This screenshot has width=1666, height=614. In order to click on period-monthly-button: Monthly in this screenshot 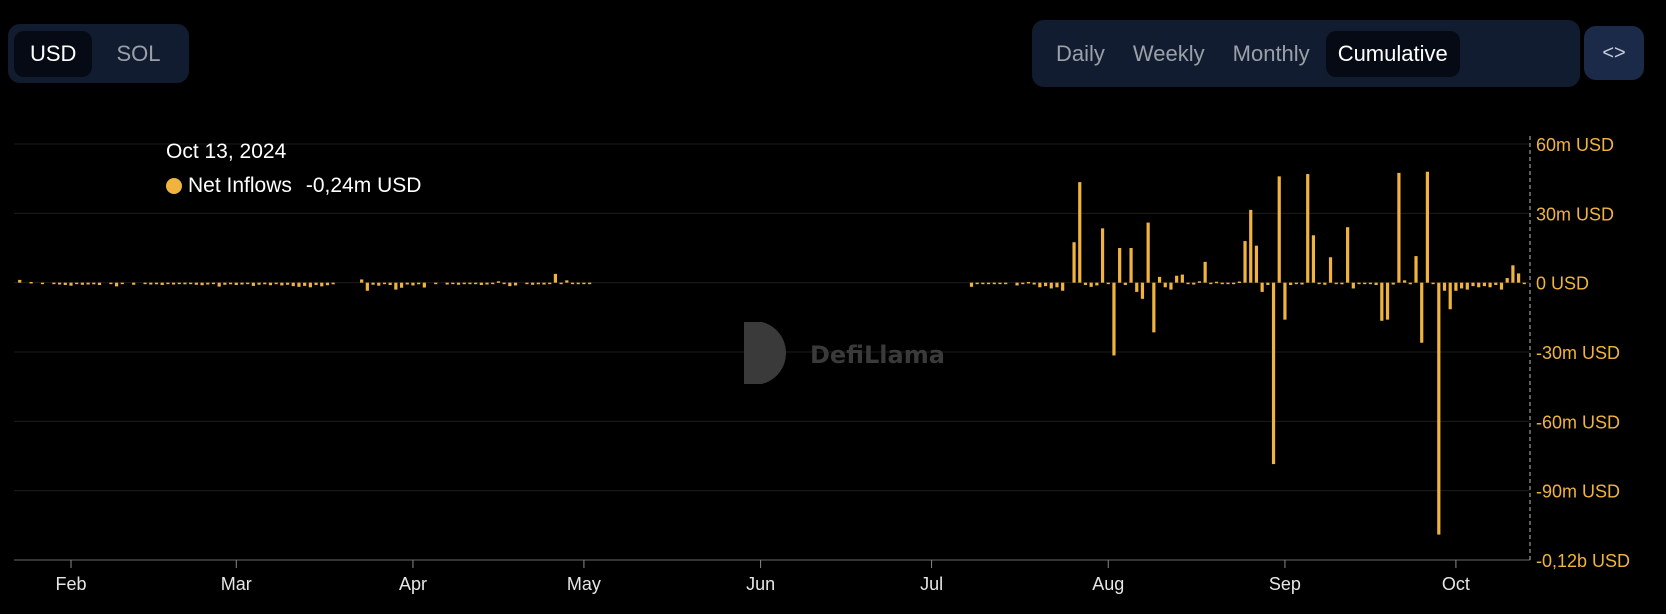, I will do `click(1271, 53)`.